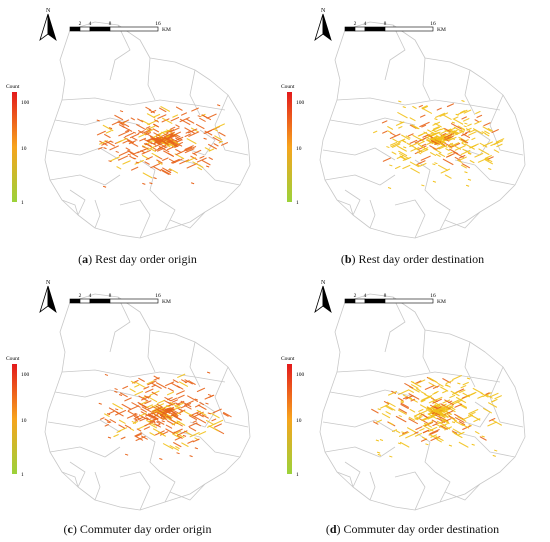  Describe the element at coordinates (25, 103) in the screenshot. I see `legend-tick-label: 100` at that location.